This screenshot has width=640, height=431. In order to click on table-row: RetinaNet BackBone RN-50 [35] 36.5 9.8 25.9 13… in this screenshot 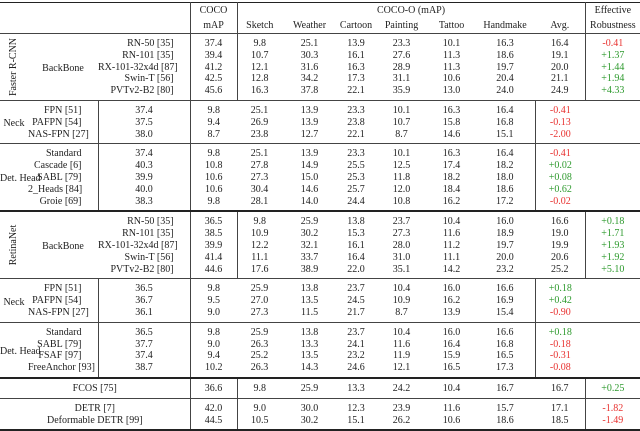, I will do `click(320, 238)`.